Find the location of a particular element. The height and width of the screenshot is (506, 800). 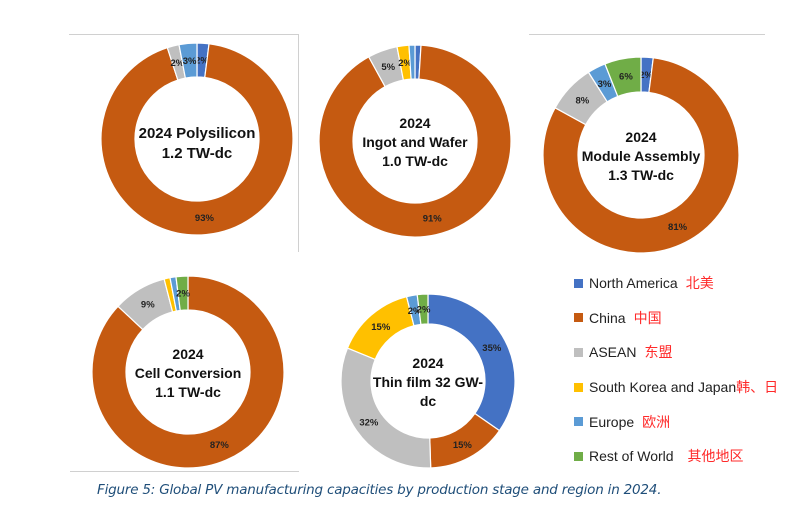

data-label-rest-of-world: 6% is located at coordinates (626, 76).